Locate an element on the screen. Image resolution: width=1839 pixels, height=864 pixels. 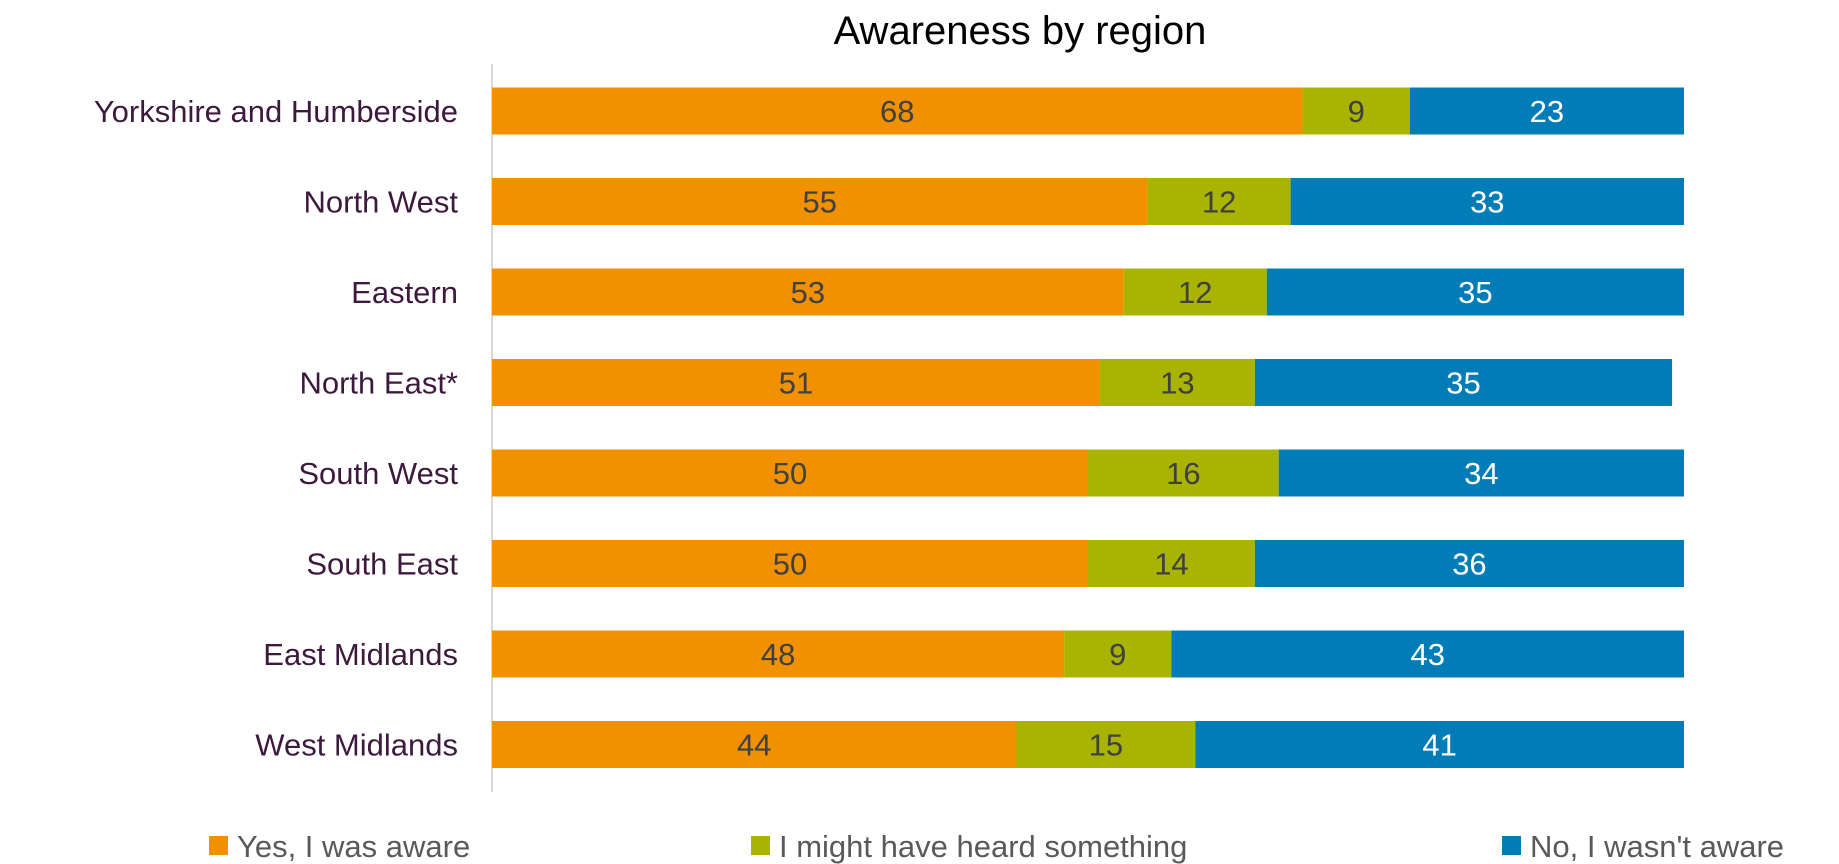
data-label-south-east-series-0: 50 is located at coordinates (790, 564).